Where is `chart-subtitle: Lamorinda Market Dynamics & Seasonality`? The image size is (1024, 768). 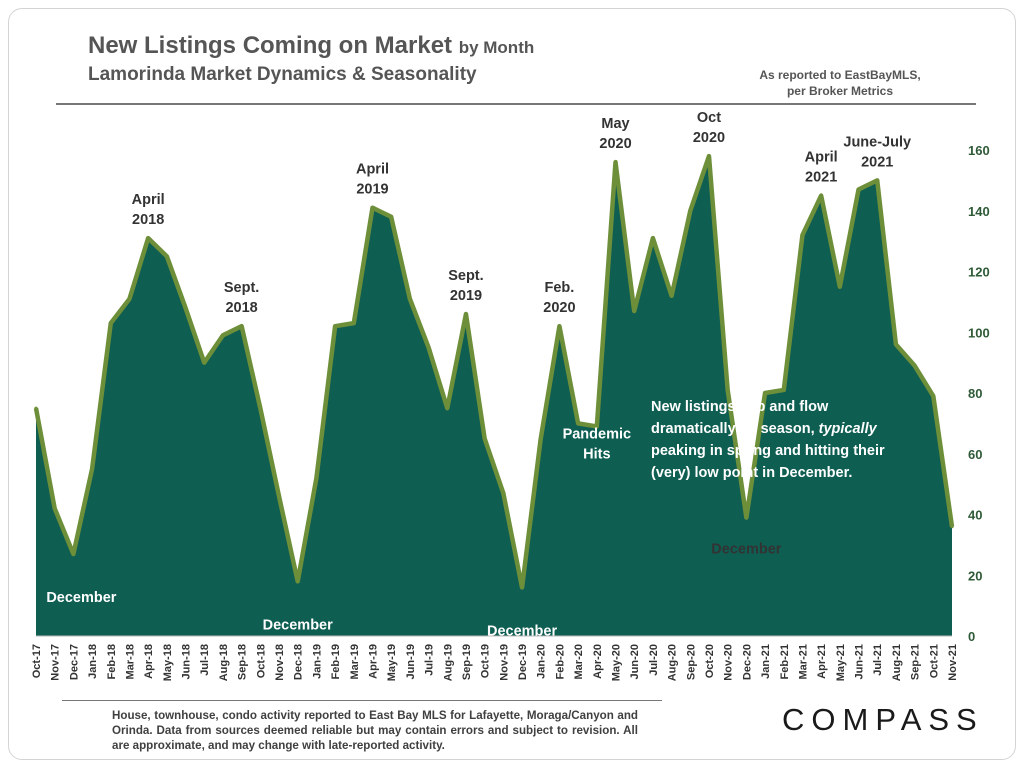 chart-subtitle: Lamorinda Market Dynamics & Seasonality is located at coordinates (282, 74).